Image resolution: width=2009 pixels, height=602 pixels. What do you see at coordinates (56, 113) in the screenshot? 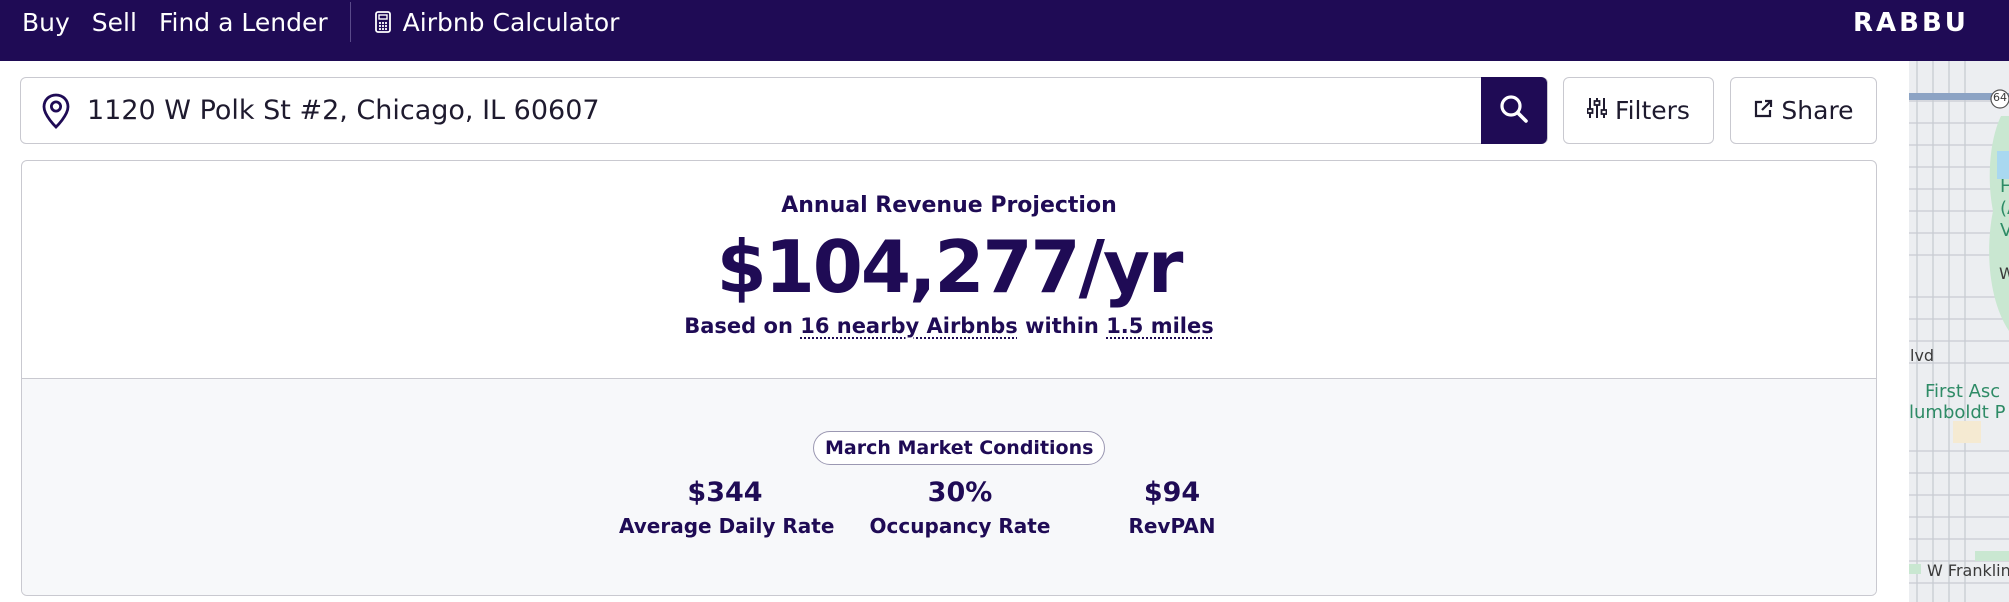
I see `location-pin-icon` at bounding box center [56, 113].